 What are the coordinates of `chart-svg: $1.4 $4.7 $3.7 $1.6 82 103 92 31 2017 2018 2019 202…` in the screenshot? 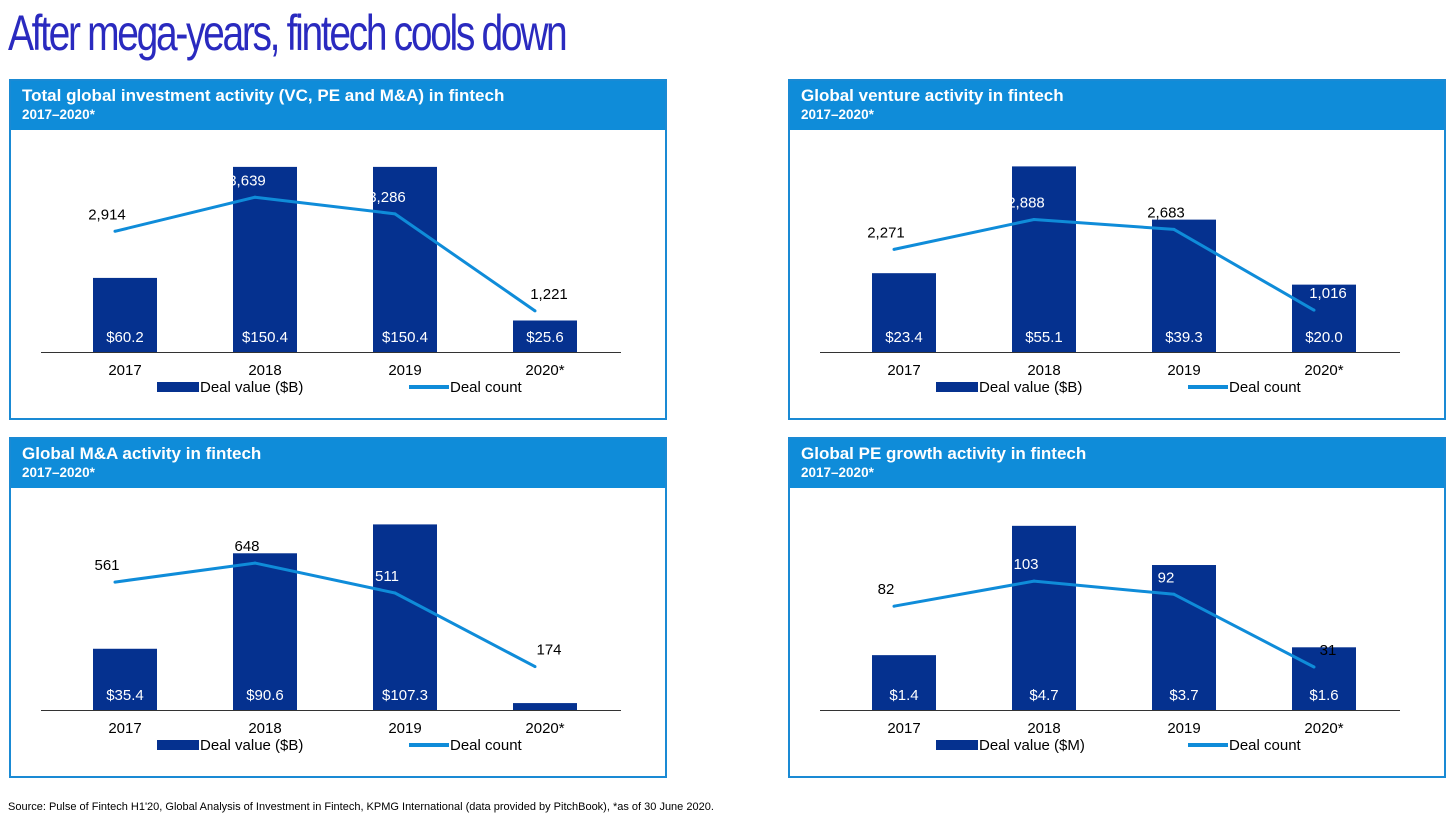 It's located at (1110, 639).